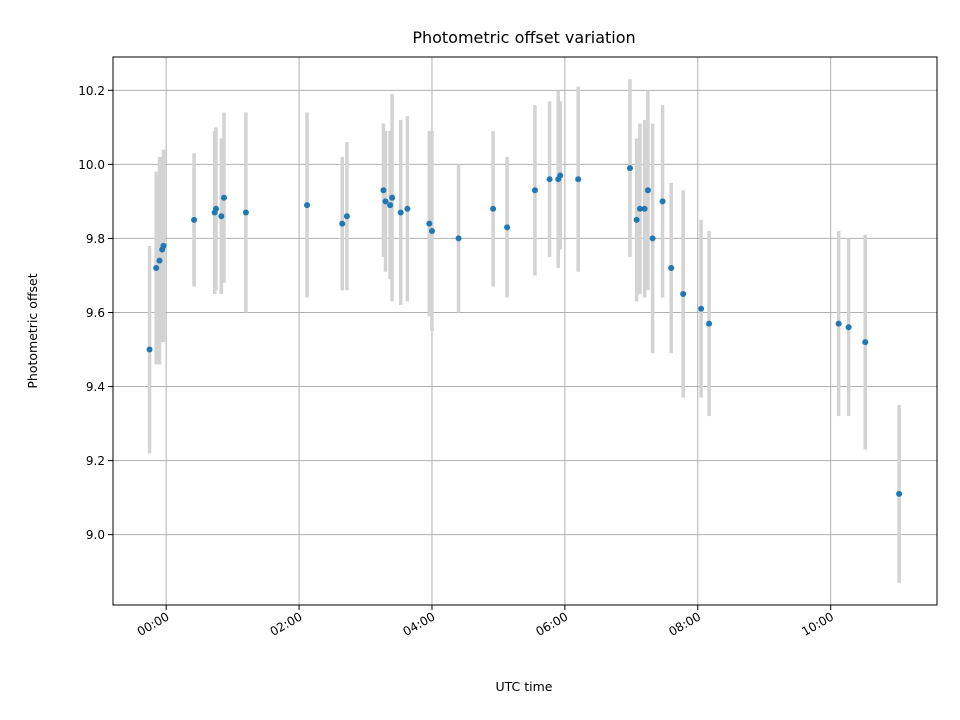 This screenshot has height=720, width=960. I want to click on y-tick-label: 9.4, so click(95, 387).